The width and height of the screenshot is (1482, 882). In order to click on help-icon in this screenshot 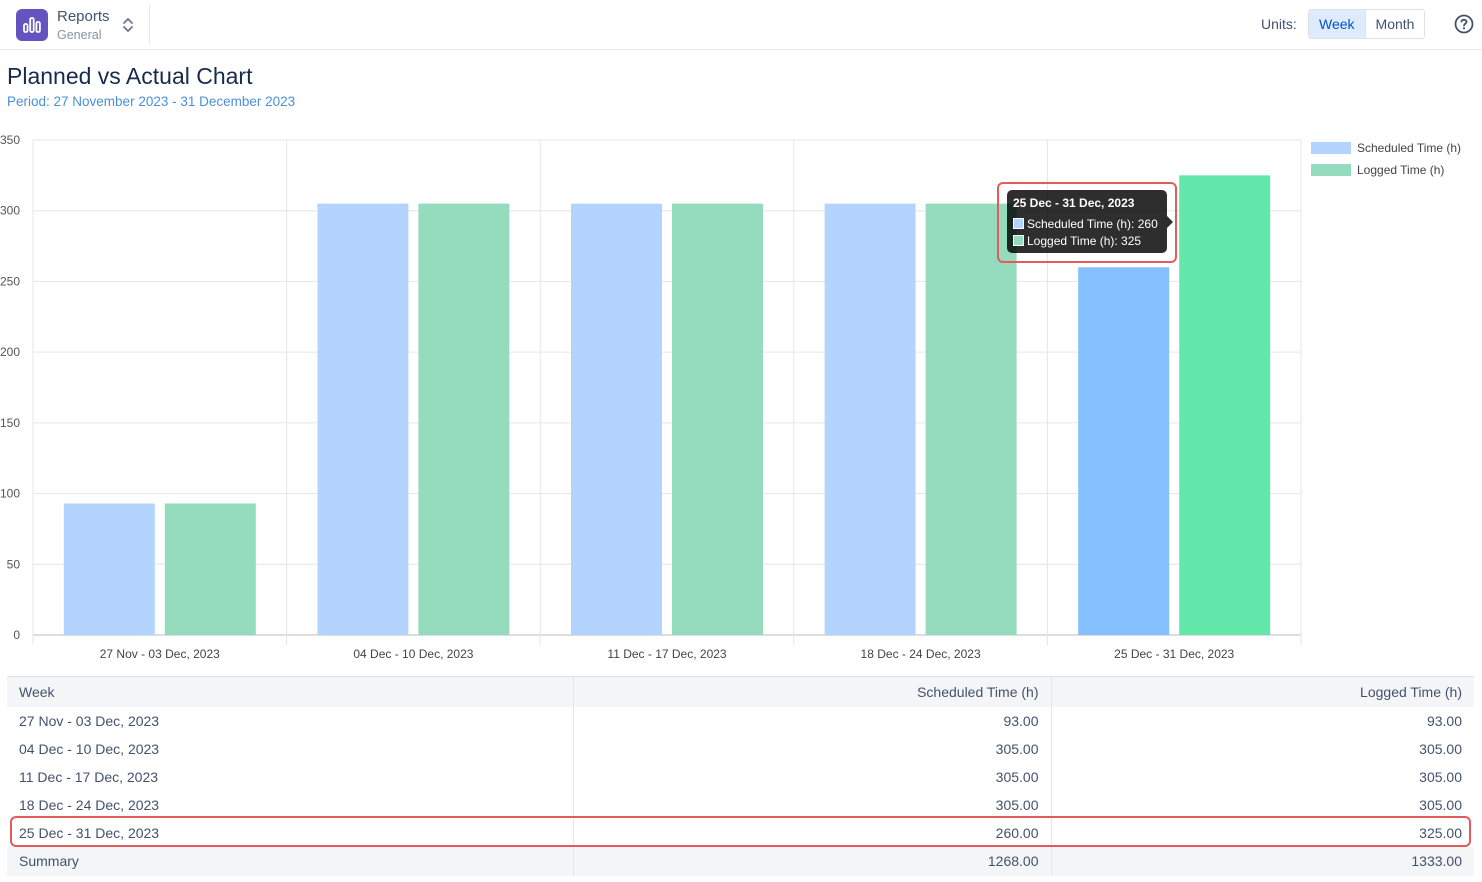, I will do `click(1464, 24)`.